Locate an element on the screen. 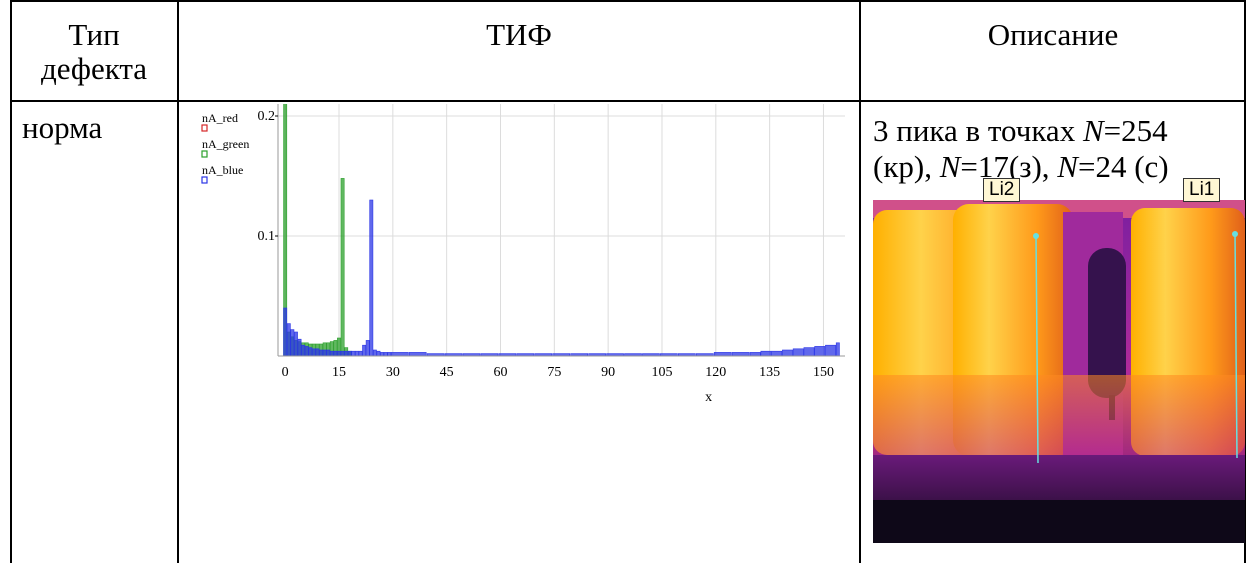 This screenshot has width=1248, height=563. x-tick-label: 105 is located at coordinates (661, 372).